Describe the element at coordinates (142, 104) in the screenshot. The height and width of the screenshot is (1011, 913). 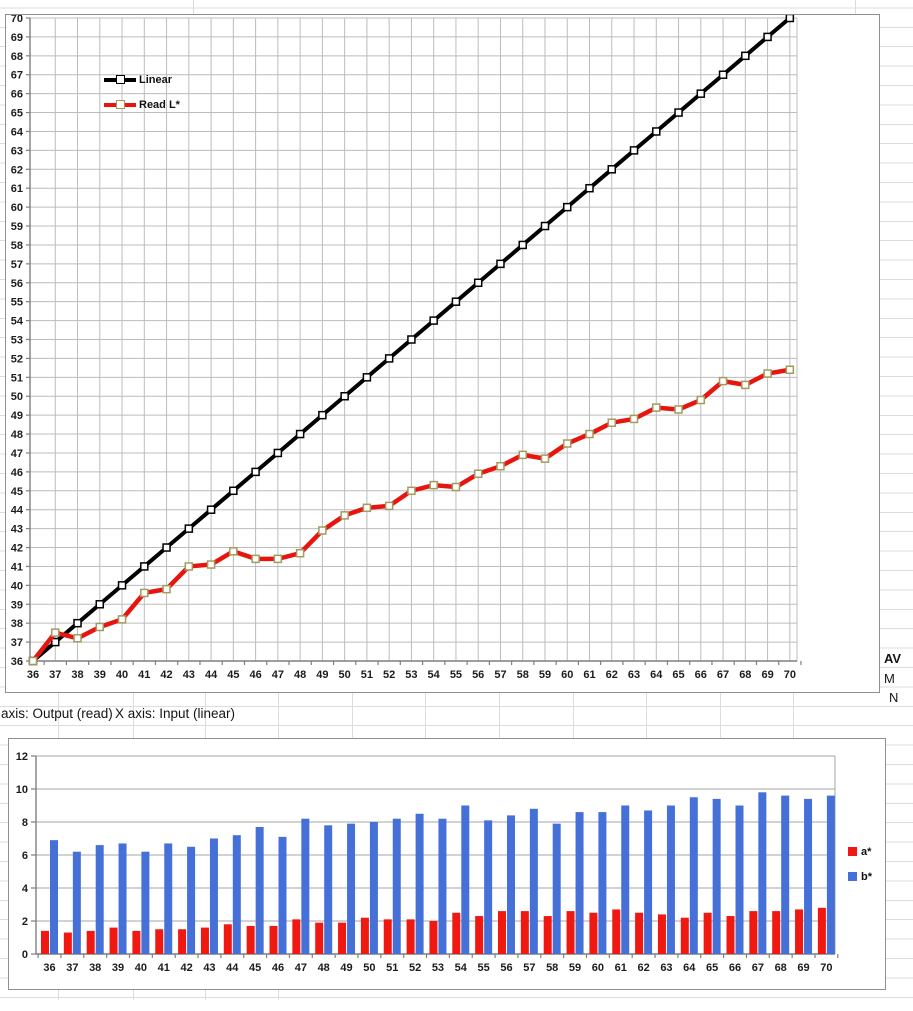
I see `legend-item-read-l-: Read L*` at that location.